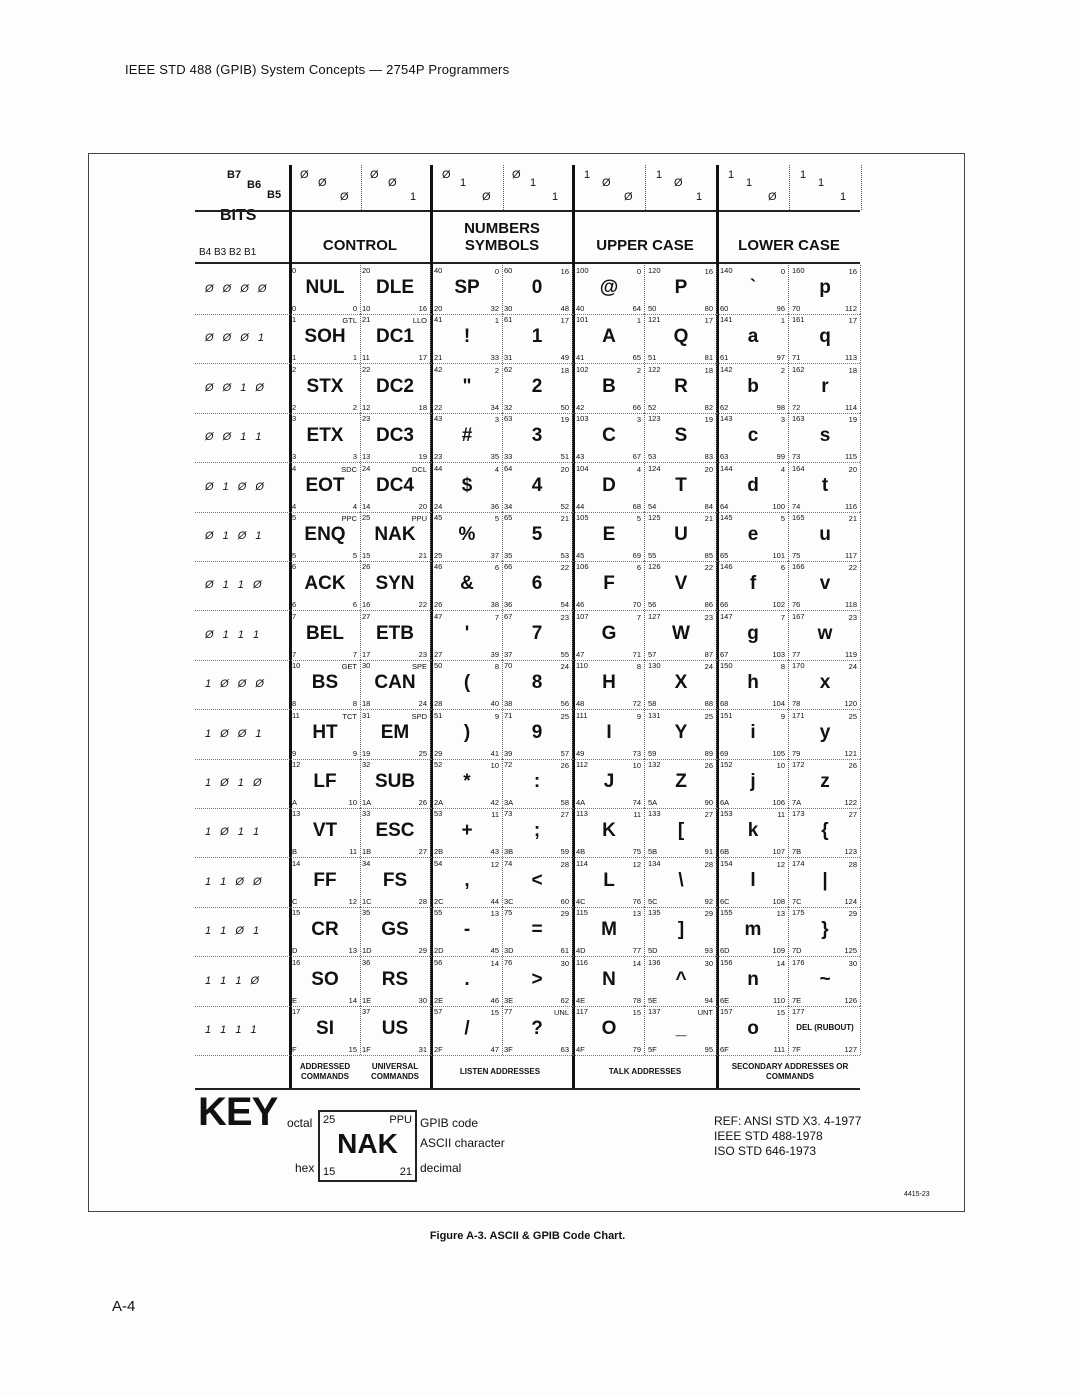  I want to click on decimal-value: 2, so click(354, 407).